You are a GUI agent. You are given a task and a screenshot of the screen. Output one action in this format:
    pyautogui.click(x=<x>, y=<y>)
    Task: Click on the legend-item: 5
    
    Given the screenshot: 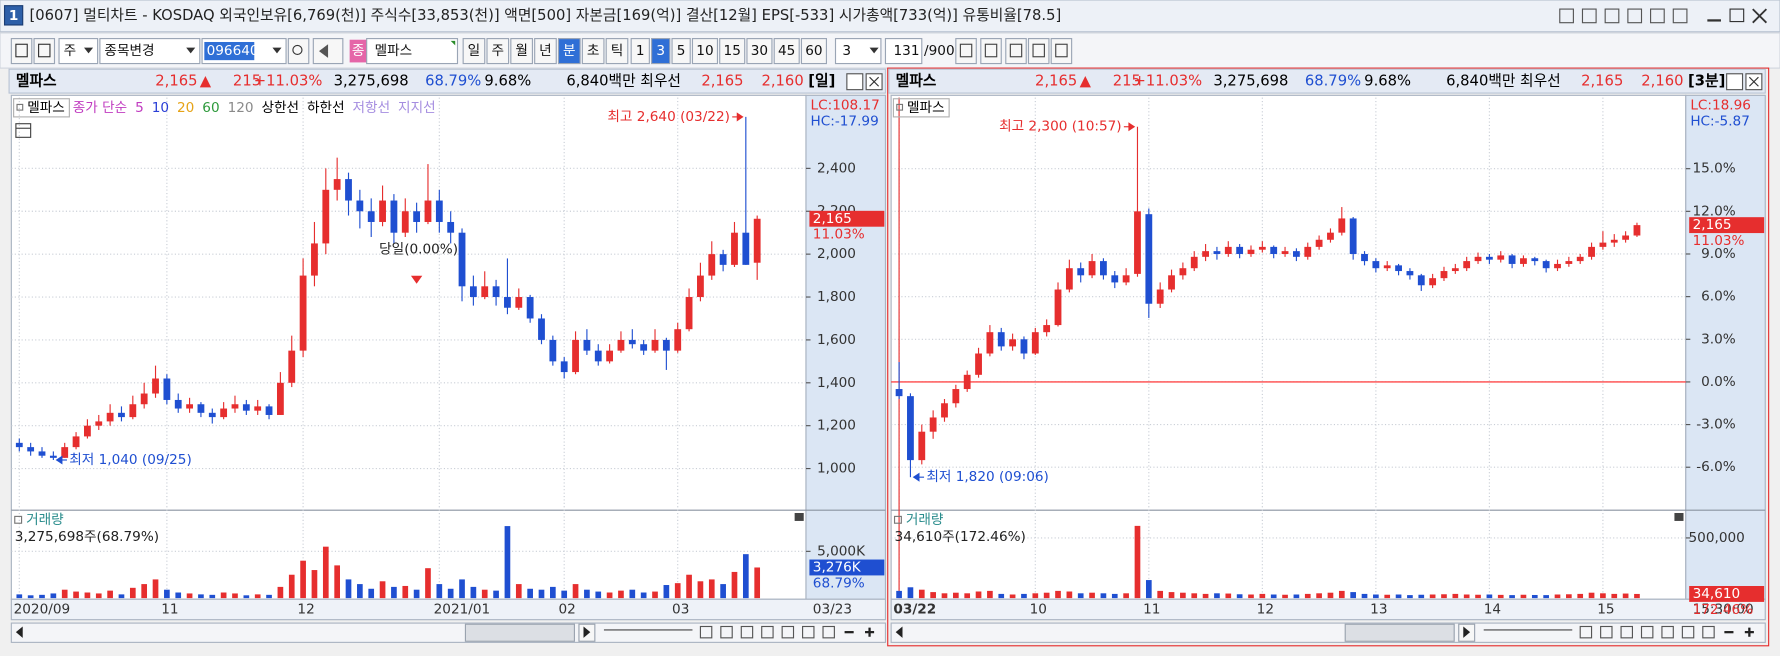 What is the action you would take?
    pyautogui.click(x=139, y=108)
    